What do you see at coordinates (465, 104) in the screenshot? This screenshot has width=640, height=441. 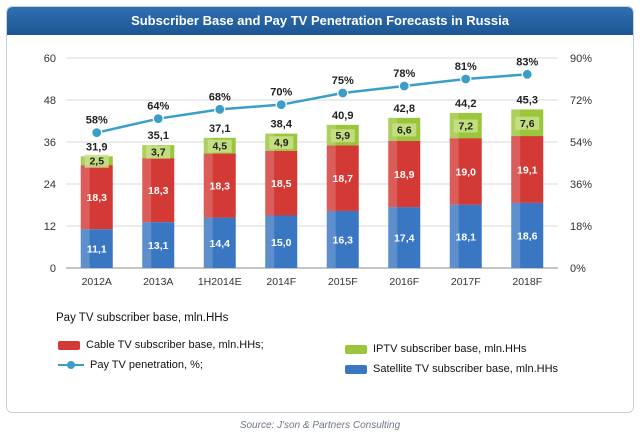 I see `total-value-label: 44,2` at bounding box center [465, 104].